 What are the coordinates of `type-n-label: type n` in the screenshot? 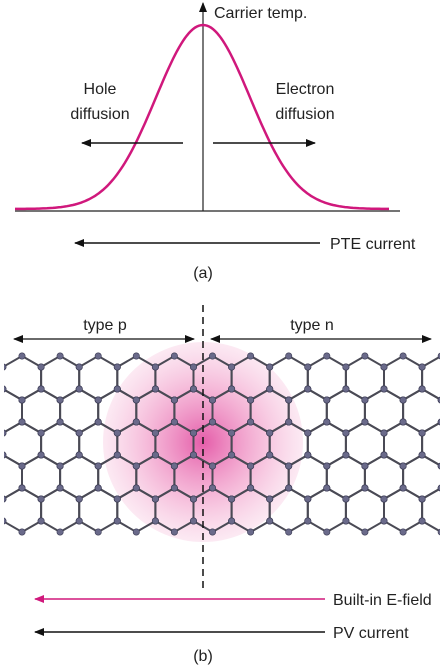 It's located at (312, 325).